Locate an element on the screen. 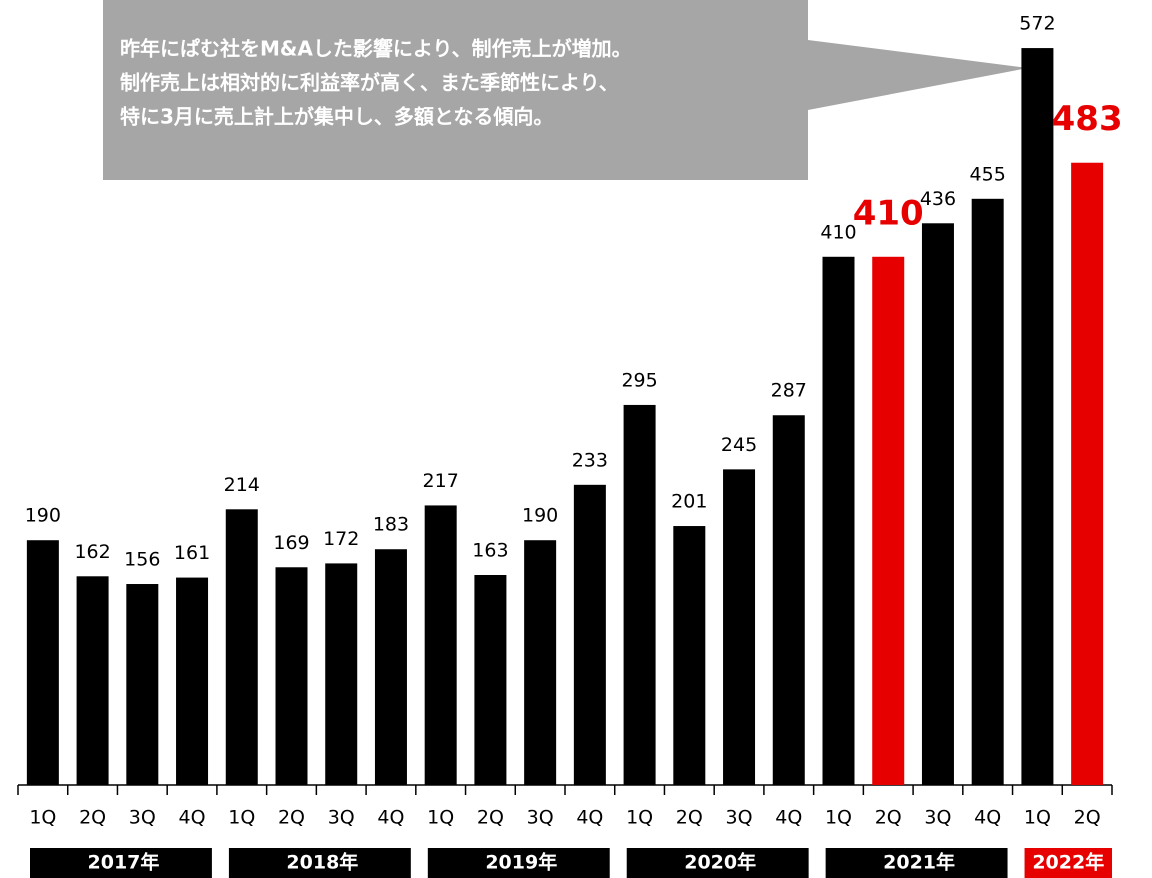 The height and width of the screenshot is (878, 1152). value-label: 483 is located at coordinates (1087, 119).